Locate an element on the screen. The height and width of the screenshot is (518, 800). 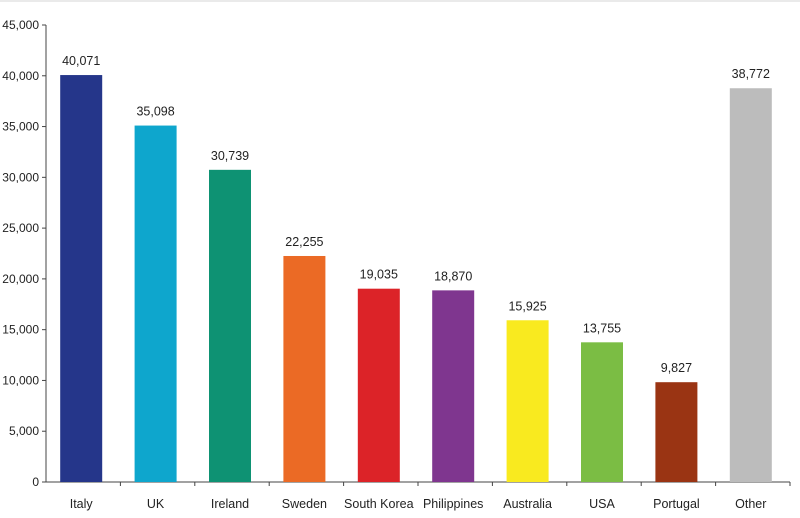
y-tick-label: 35,000 is located at coordinates (20, 127).